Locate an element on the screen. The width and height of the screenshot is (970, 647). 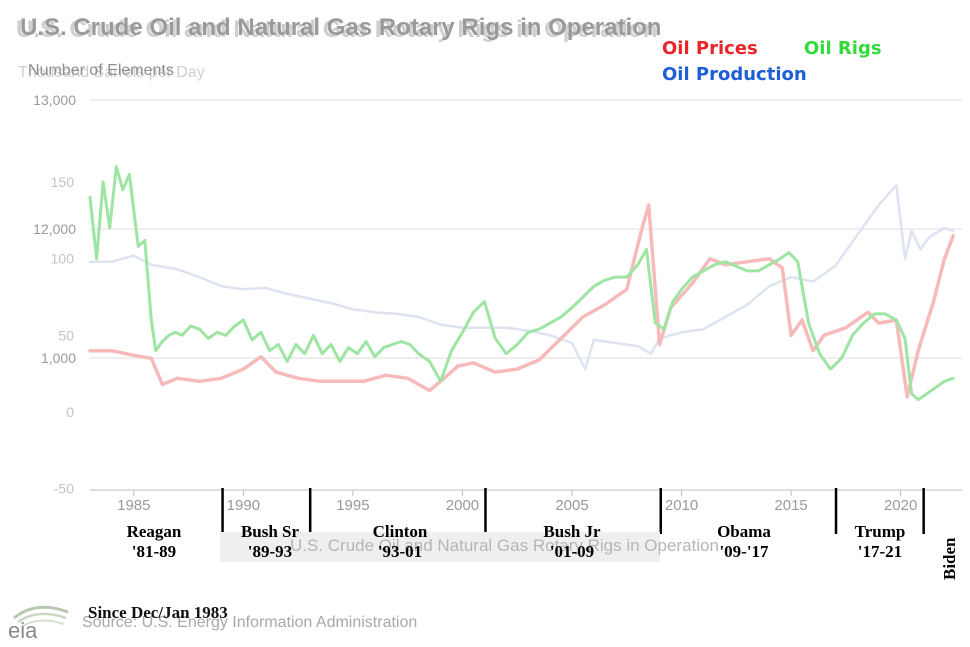
y-tick-label-price: 50 is located at coordinates (66, 335).